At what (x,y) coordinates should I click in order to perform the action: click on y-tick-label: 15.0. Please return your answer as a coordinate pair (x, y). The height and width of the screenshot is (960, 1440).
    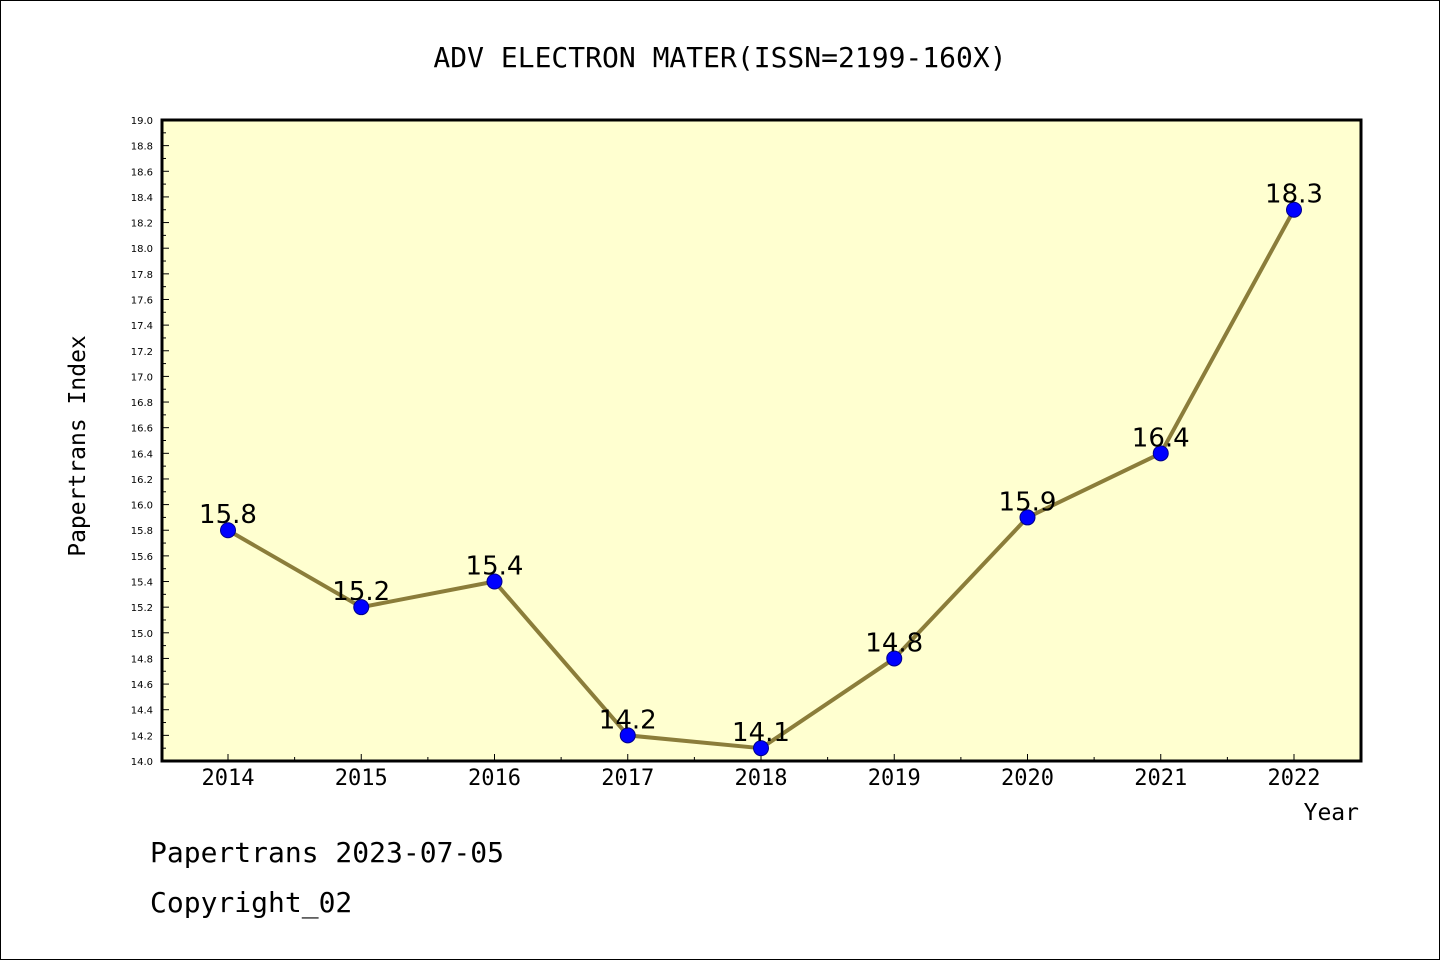
    Looking at the image, I should click on (142, 634).